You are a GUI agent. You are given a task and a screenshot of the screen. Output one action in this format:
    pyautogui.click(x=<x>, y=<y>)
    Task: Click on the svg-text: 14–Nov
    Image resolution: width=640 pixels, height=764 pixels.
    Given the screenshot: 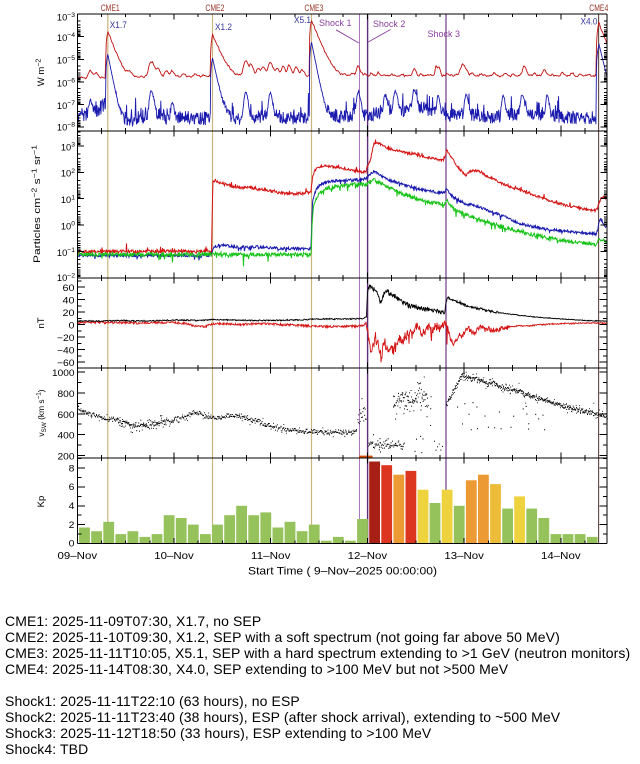 What is the action you would take?
    pyautogui.click(x=561, y=556)
    